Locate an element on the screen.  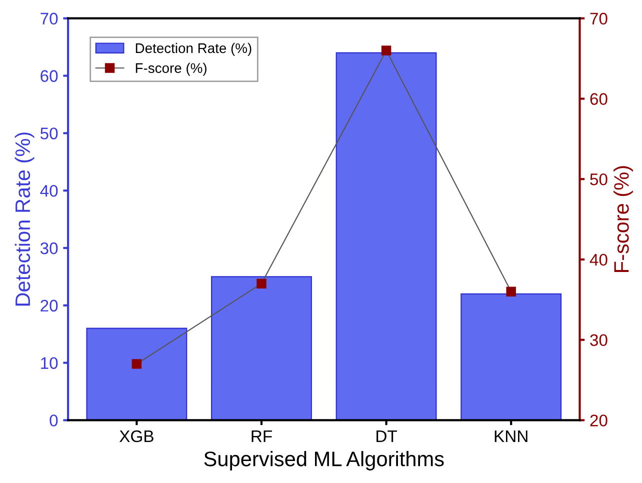
y2-axis-title: F-score (%) is located at coordinates (623, 219).